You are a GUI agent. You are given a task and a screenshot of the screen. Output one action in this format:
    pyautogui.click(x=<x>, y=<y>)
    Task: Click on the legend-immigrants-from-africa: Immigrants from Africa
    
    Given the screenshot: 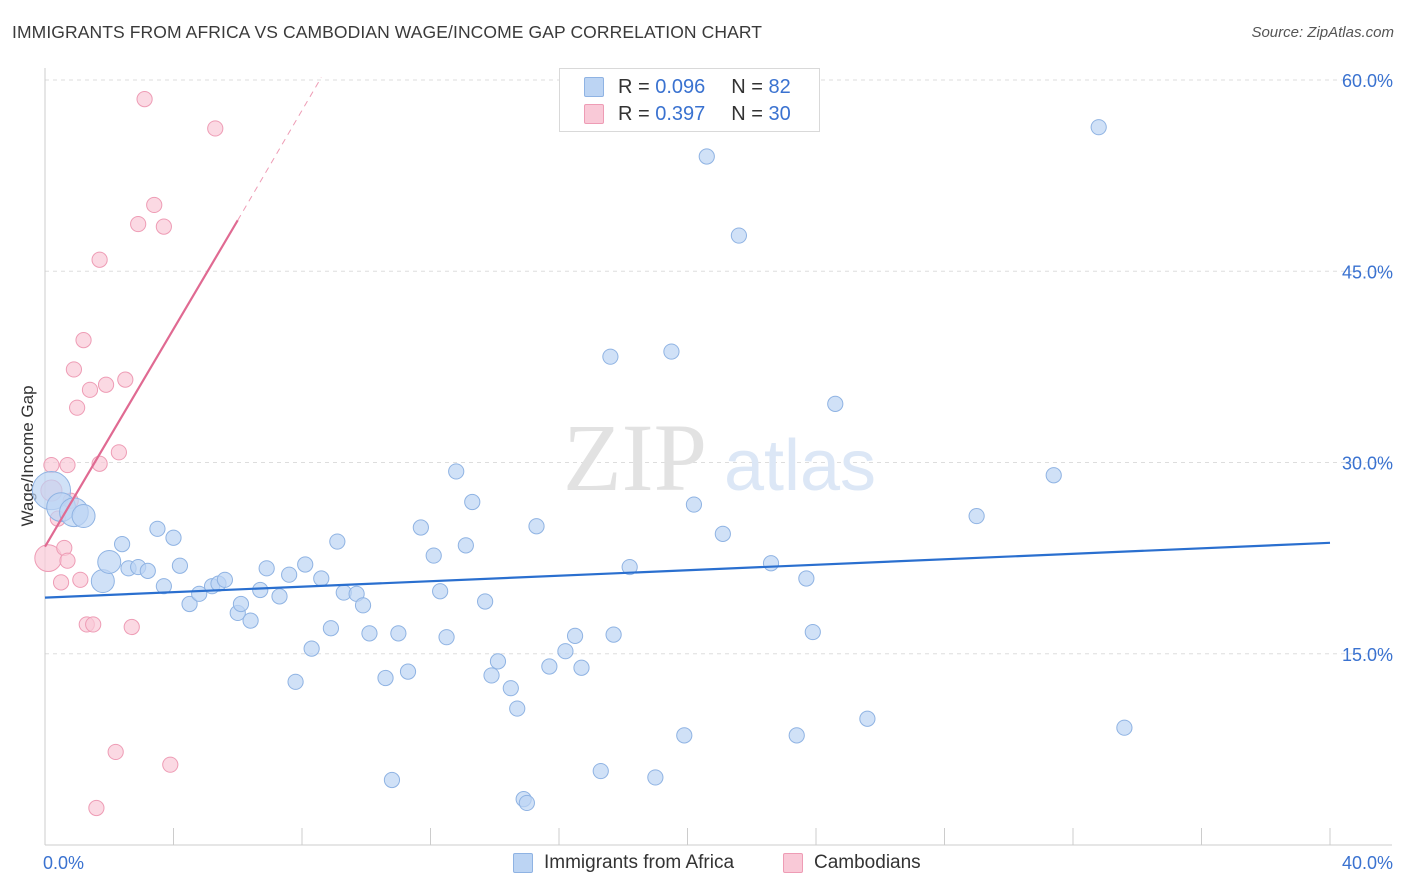 What is the action you would take?
    pyautogui.click(x=623, y=863)
    